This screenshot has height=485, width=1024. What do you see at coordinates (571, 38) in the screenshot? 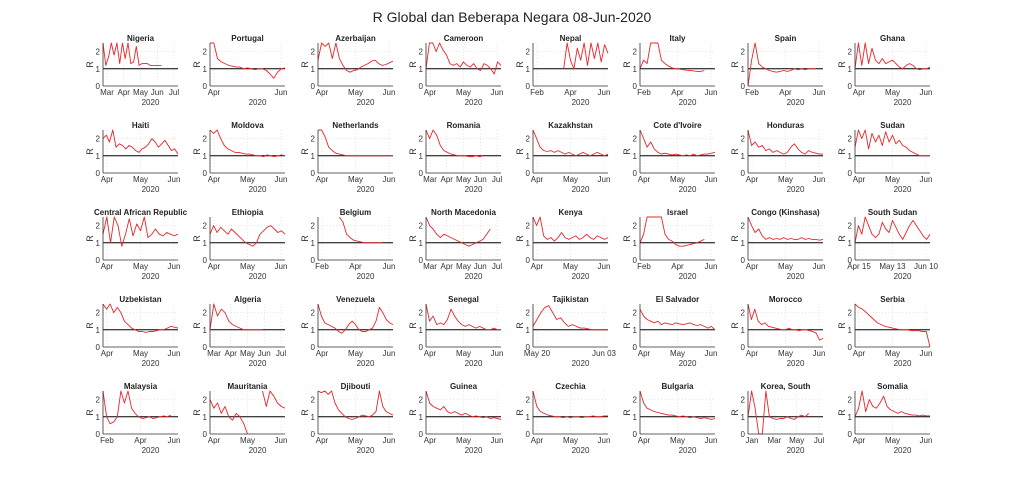
I see `subplot-title: Nepal` at bounding box center [571, 38].